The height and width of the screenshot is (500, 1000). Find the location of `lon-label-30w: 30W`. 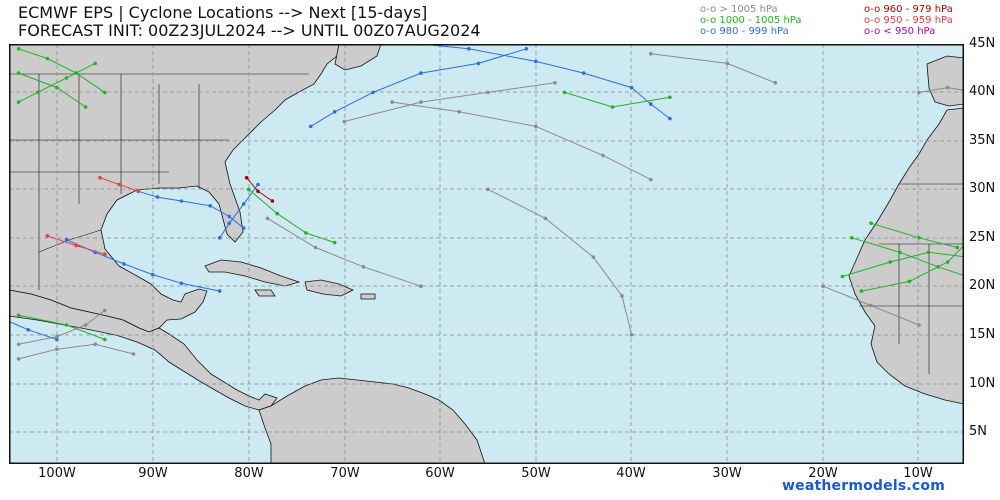

lon-label-30w: 30W is located at coordinates (727, 473).